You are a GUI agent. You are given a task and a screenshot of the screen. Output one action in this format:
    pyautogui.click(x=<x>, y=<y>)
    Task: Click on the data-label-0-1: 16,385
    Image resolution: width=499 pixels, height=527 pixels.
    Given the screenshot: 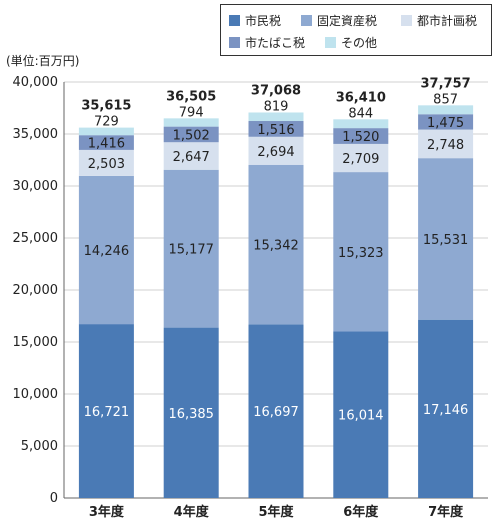 What is the action you would take?
    pyautogui.click(x=191, y=414)
    